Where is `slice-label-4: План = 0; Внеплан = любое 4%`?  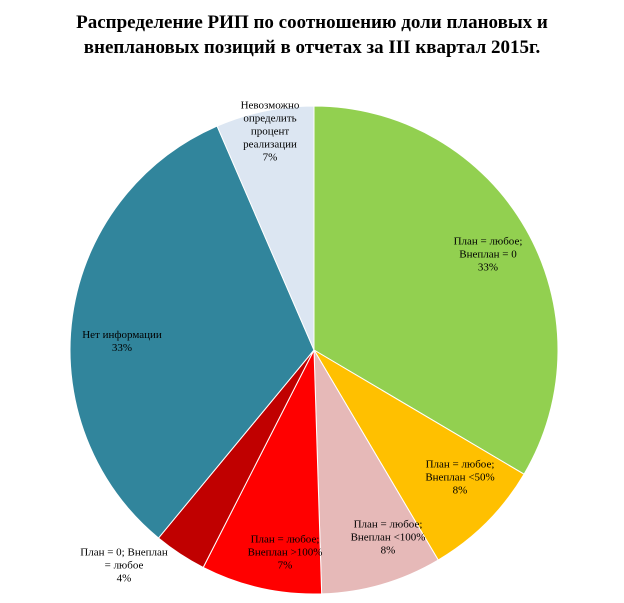 slice-label-4: План = 0; Внеплан = любое 4% is located at coordinates (124, 566).